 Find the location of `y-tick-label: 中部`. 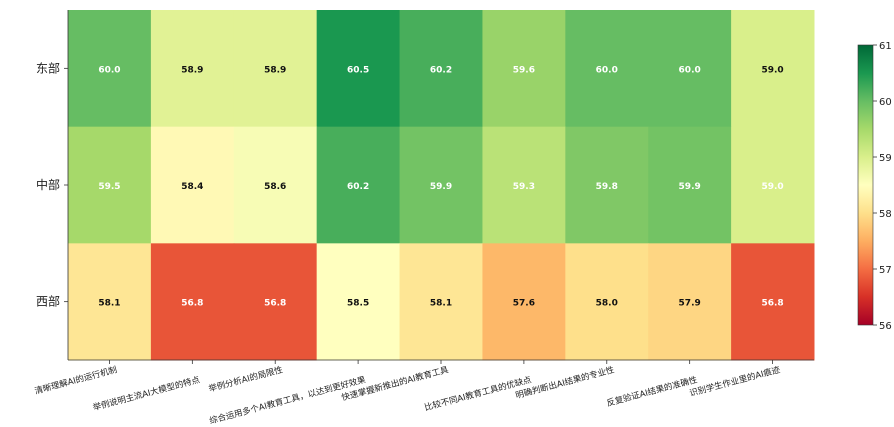

y-tick-label: 中部 is located at coordinates (48, 184).